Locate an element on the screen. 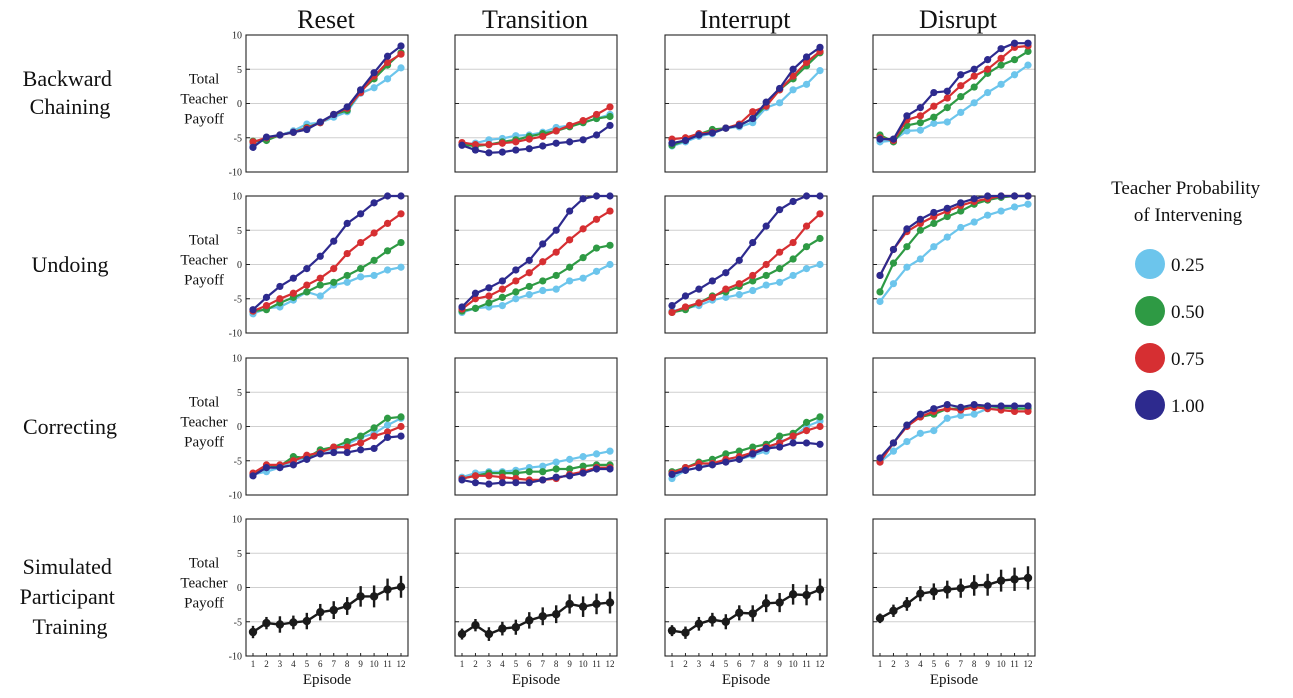 The width and height of the screenshot is (1293, 698). x-axis-label-interrupt: Episode is located at coordinates (746, 680).